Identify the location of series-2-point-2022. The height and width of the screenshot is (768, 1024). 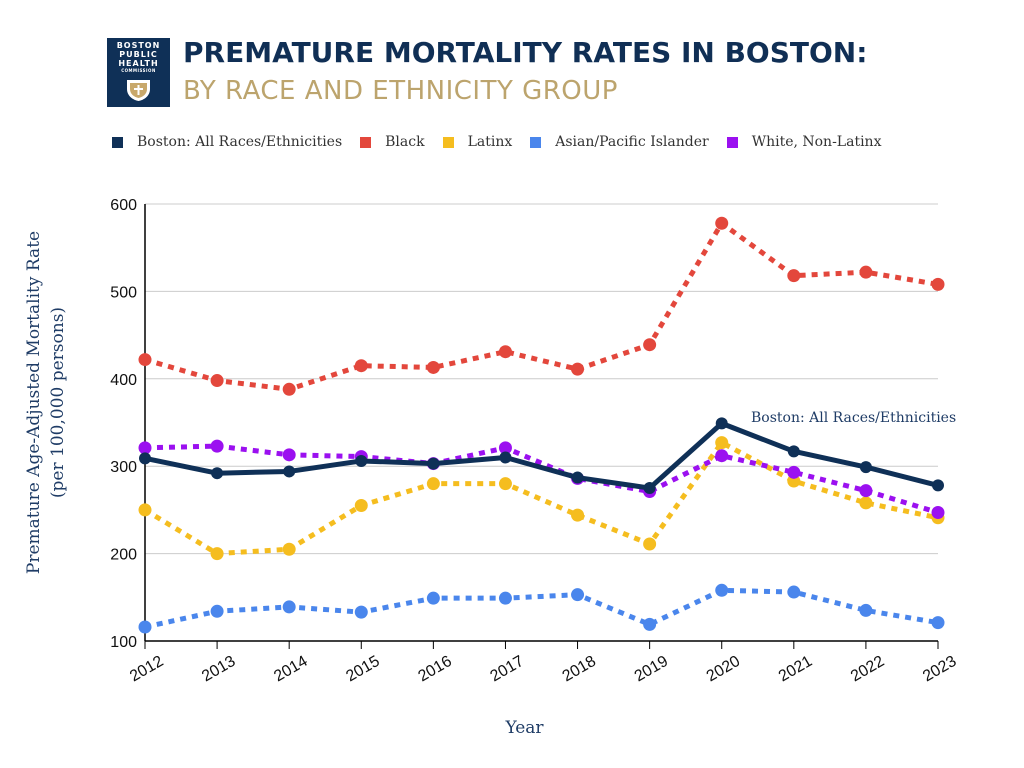
(866, 503).